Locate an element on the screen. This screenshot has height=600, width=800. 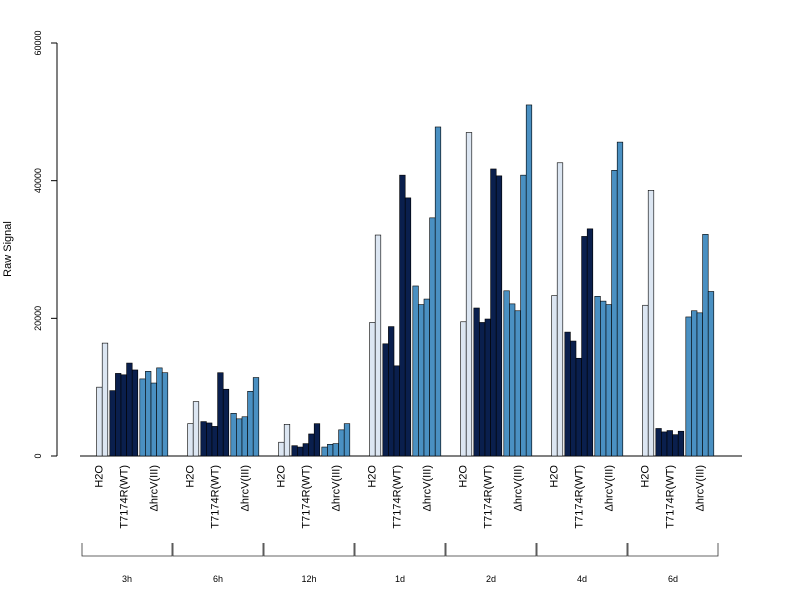
y-axis-title: Raw Signal is located at coordinates (8, 249).